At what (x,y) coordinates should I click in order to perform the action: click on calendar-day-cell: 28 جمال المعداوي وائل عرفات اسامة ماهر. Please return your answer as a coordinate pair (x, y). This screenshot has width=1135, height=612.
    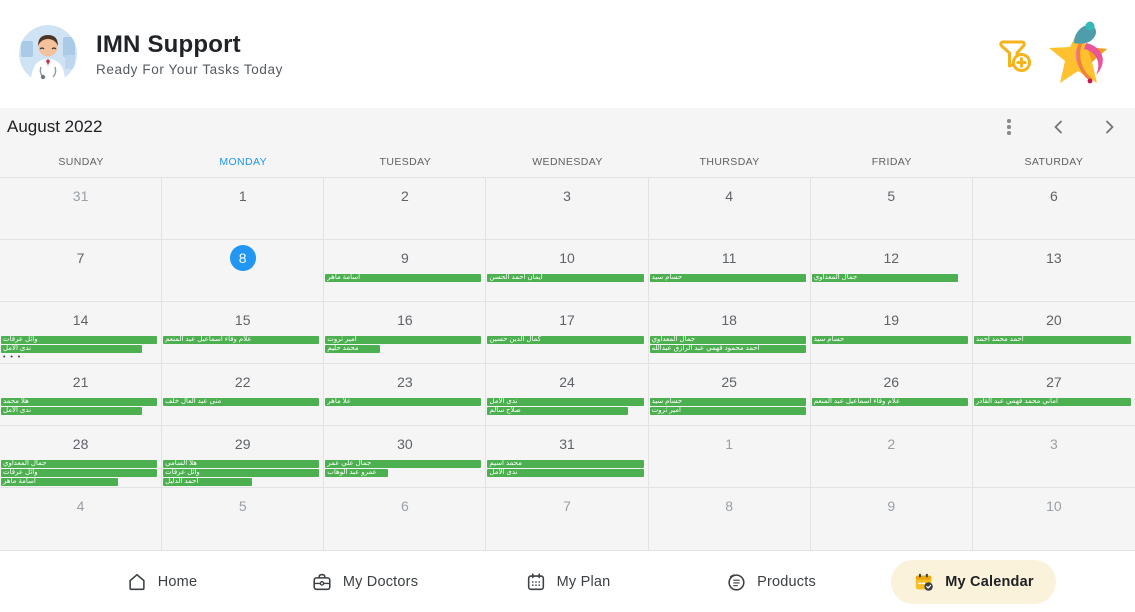
    Looking at the image, I should click on (81, 457).